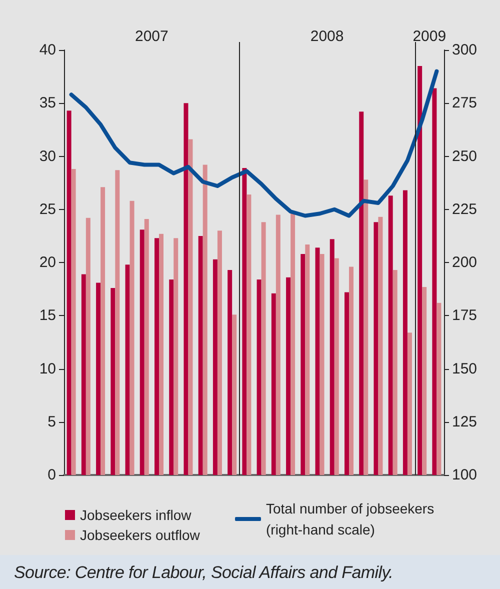 Image resolution: width=500 pixels, height=589 pixels. Describe the element at coordinates (352, 519) in the screenshot. I see `legend-label: Total number of jobseekers (right-hand scale)` at that location.